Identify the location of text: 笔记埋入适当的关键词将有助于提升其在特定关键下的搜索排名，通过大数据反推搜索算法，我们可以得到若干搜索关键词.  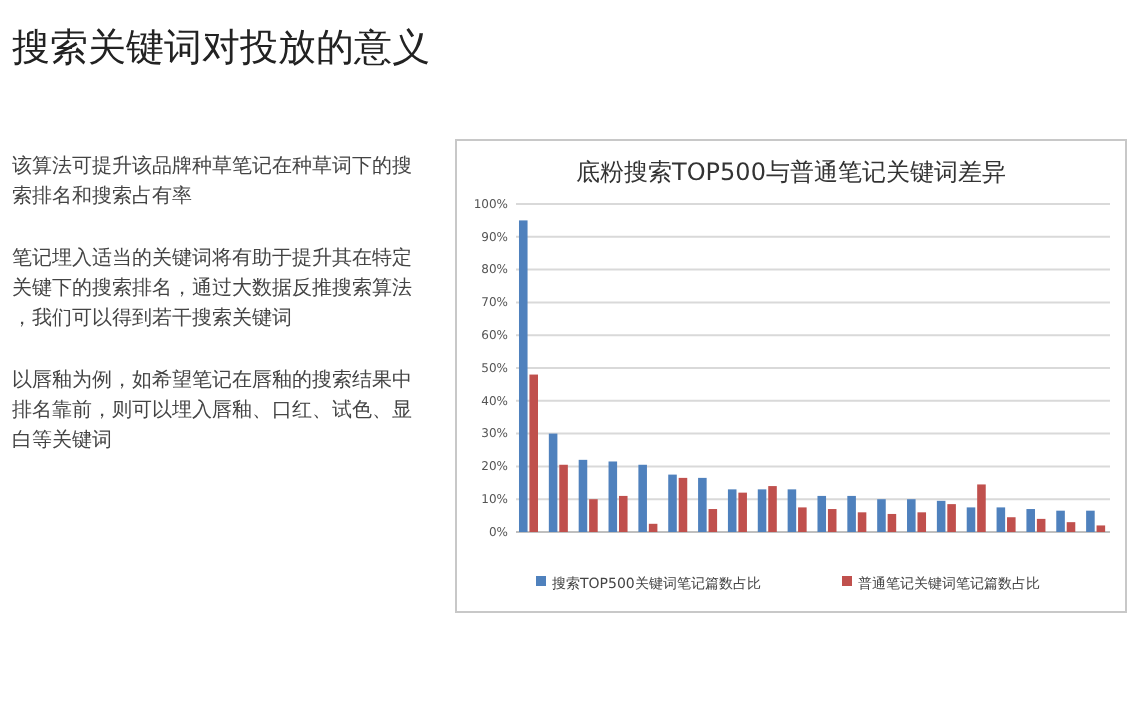
(212, 288).